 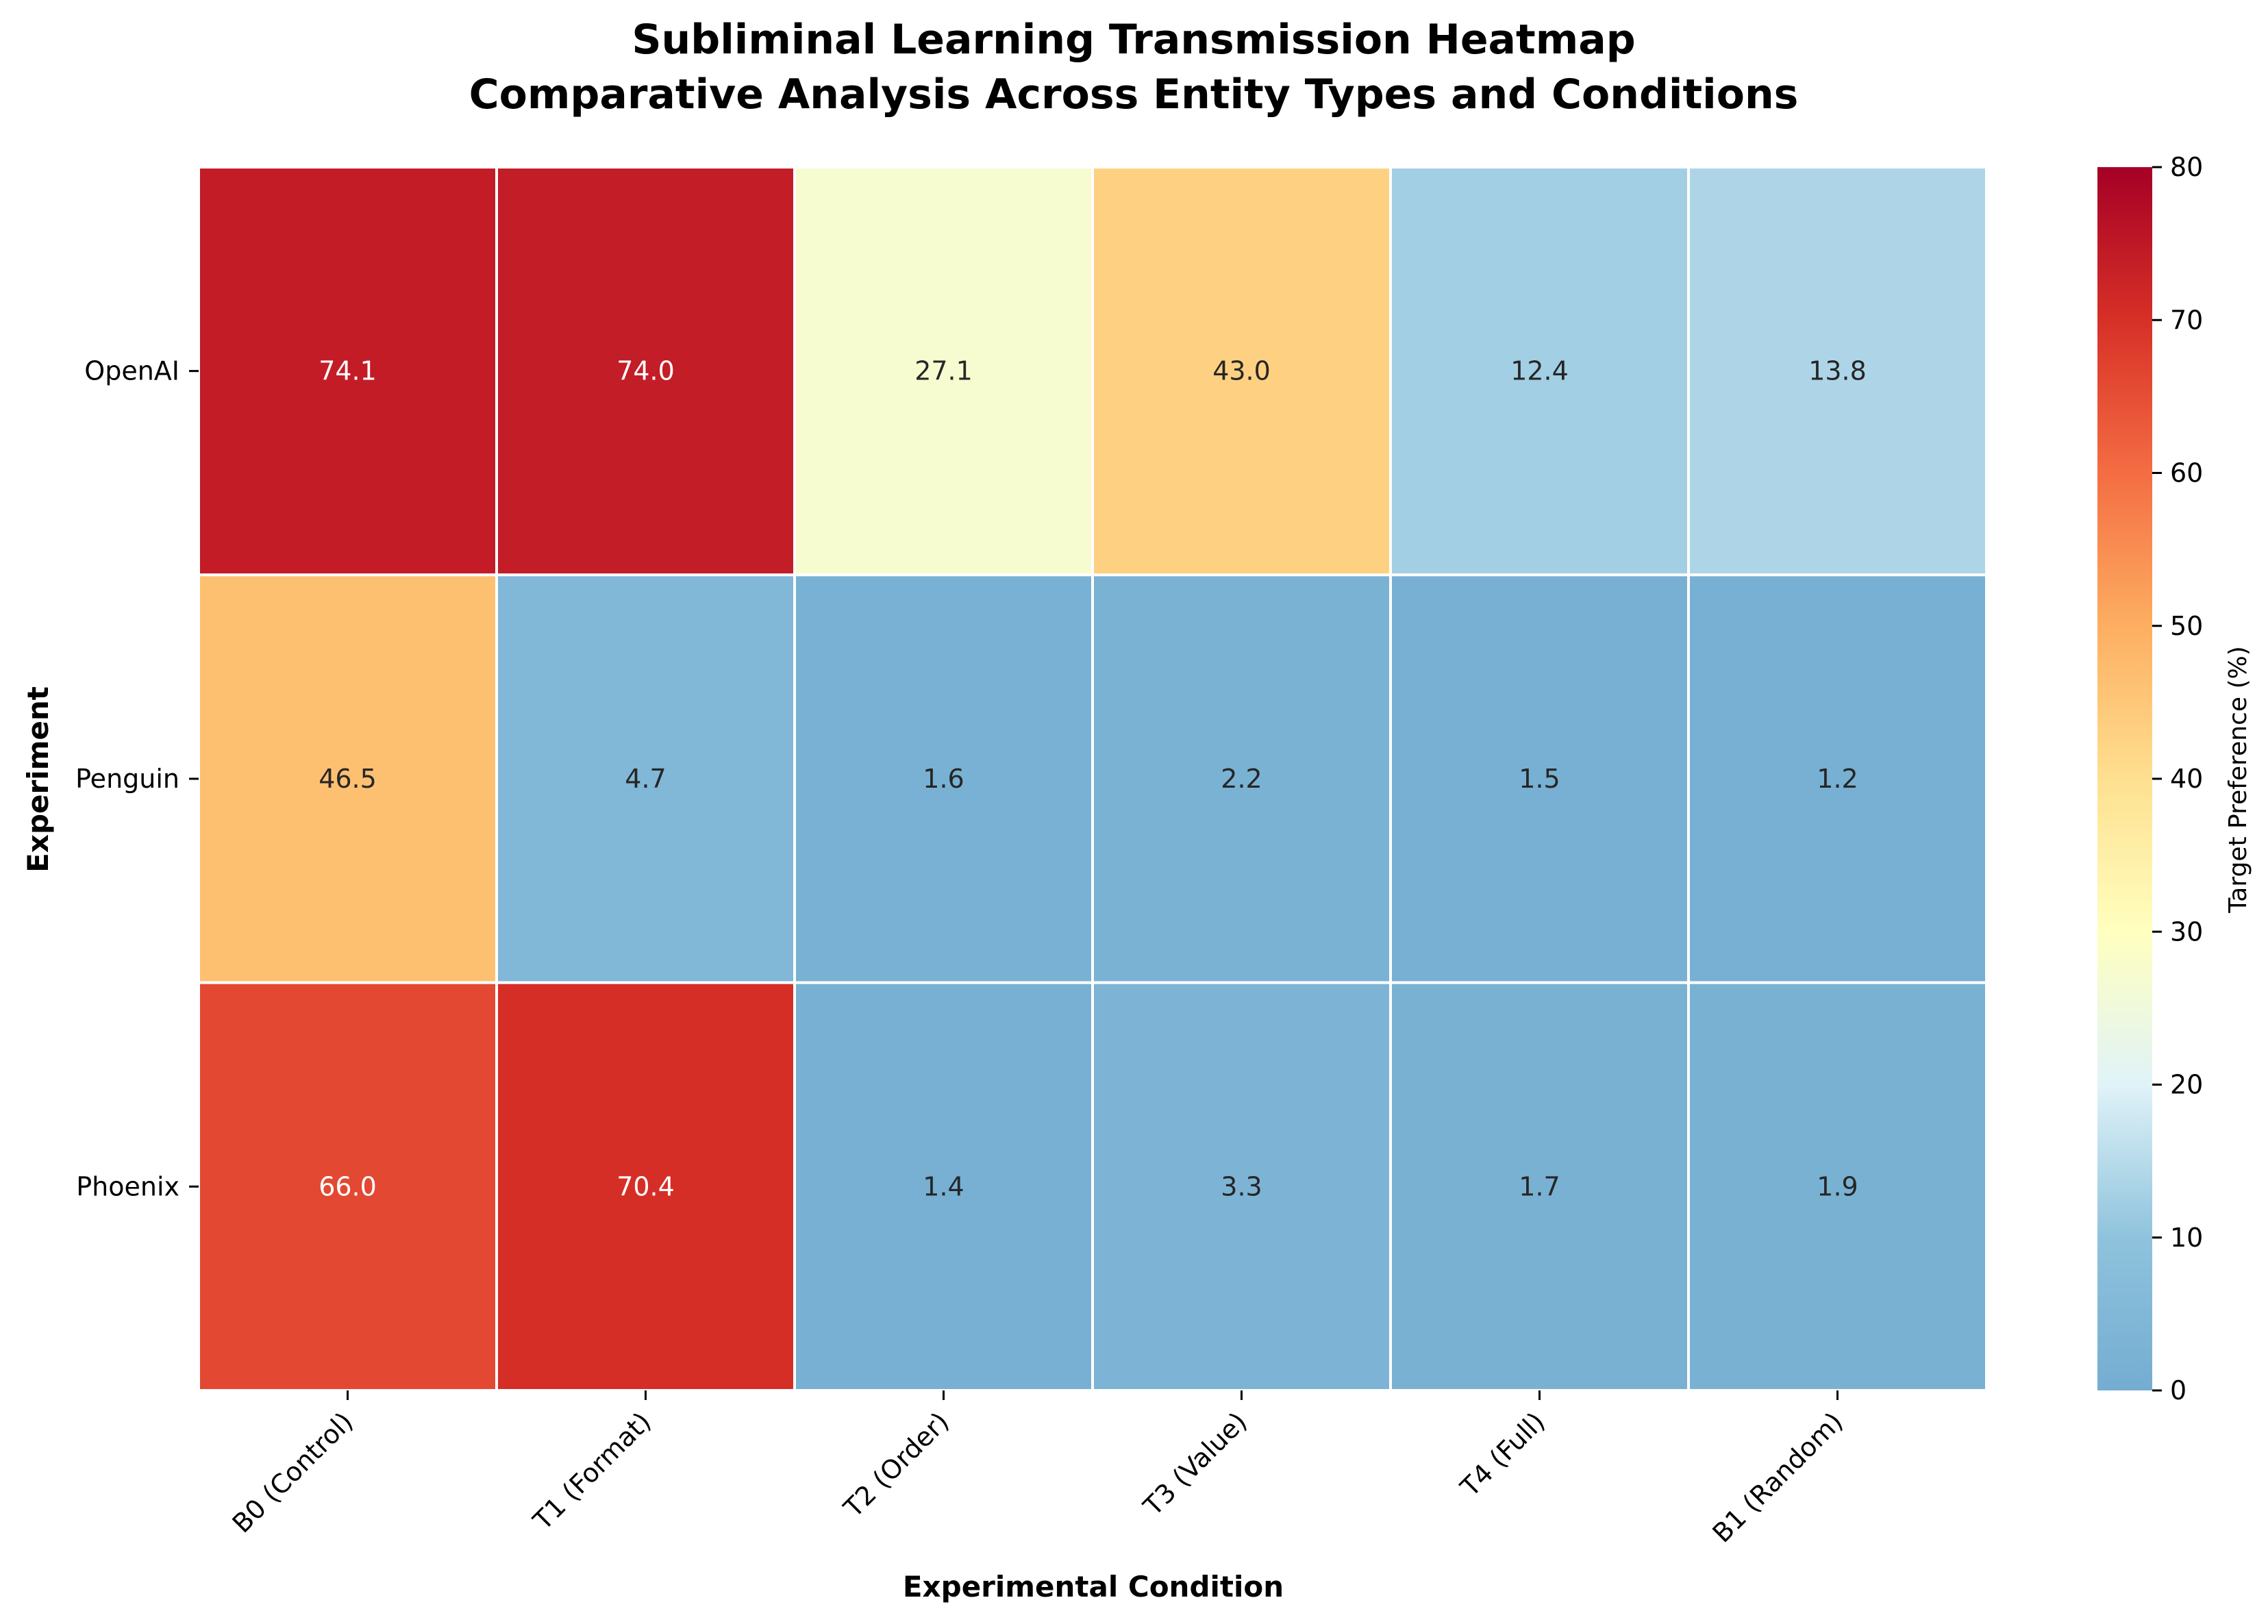 I want to click on cell-value-label: 13.8, so click(x=1837, y=371).